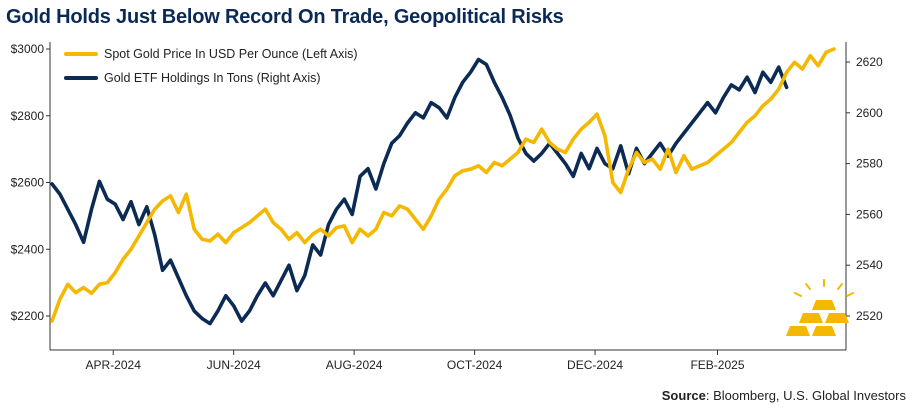 Image resolution: width=918 pixels, height=413 pixels. Describe the element at coordinates (28, 49) in the screenshot. I see `left-tick-label: $3000` at that location.